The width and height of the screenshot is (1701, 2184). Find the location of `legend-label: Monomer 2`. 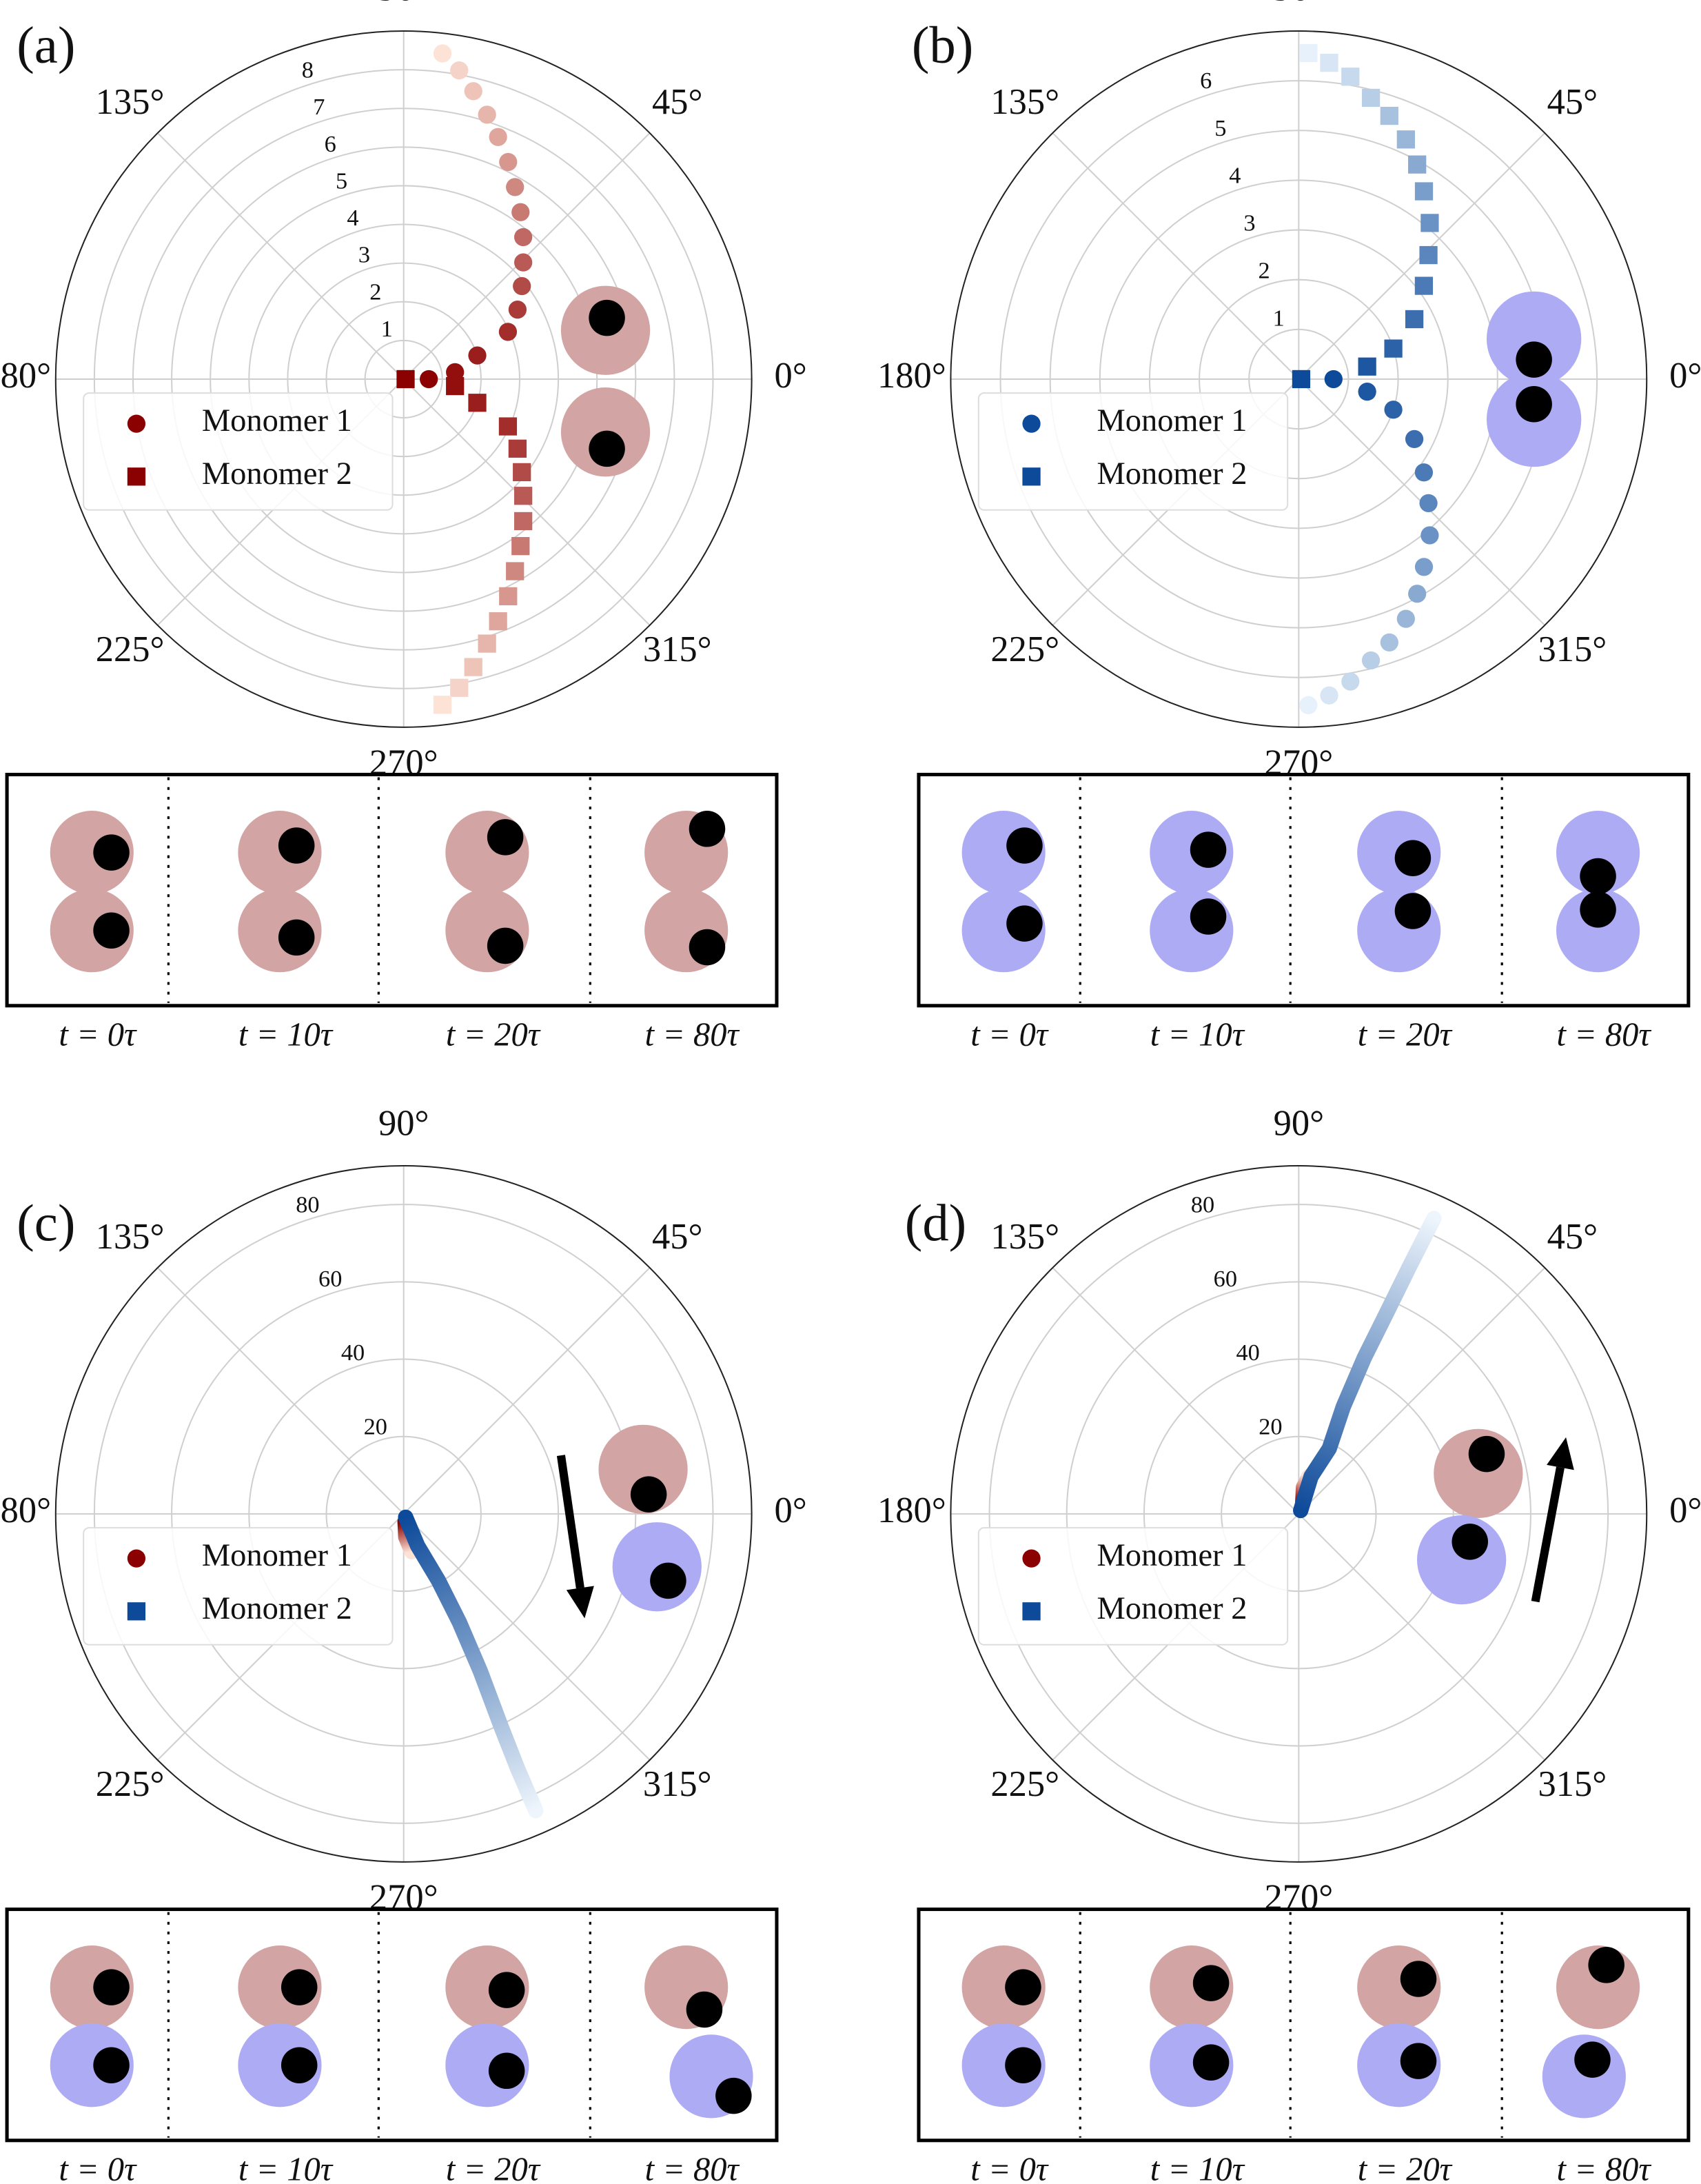

legend-label: Monomer 2 is located at coordinates (277, 474).